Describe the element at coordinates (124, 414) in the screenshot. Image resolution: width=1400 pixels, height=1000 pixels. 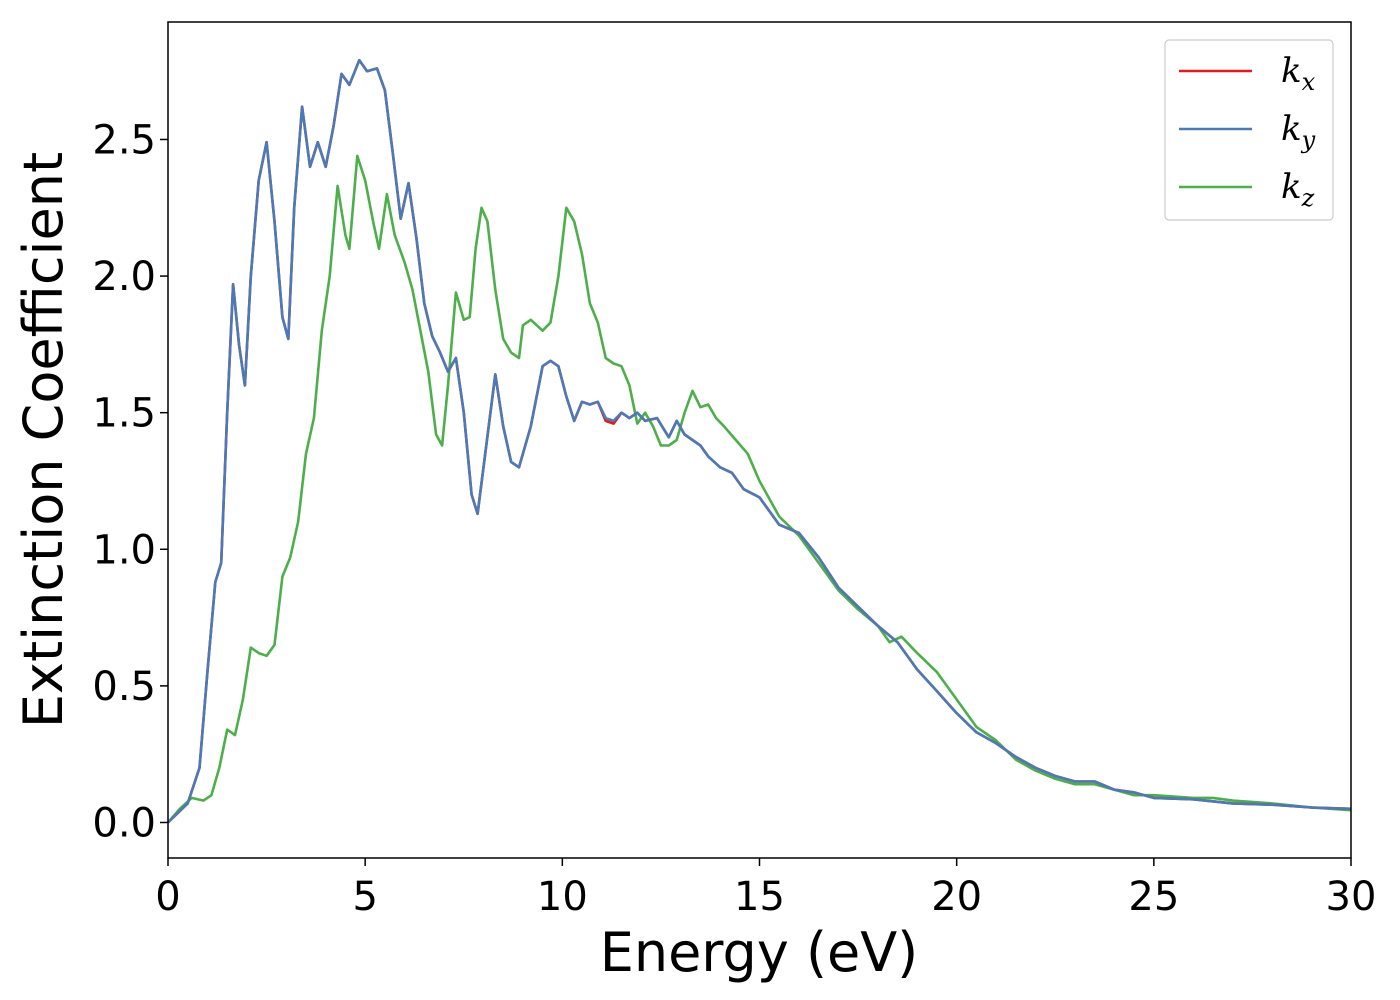
I see `y-tick-label: 1.5` at that location.